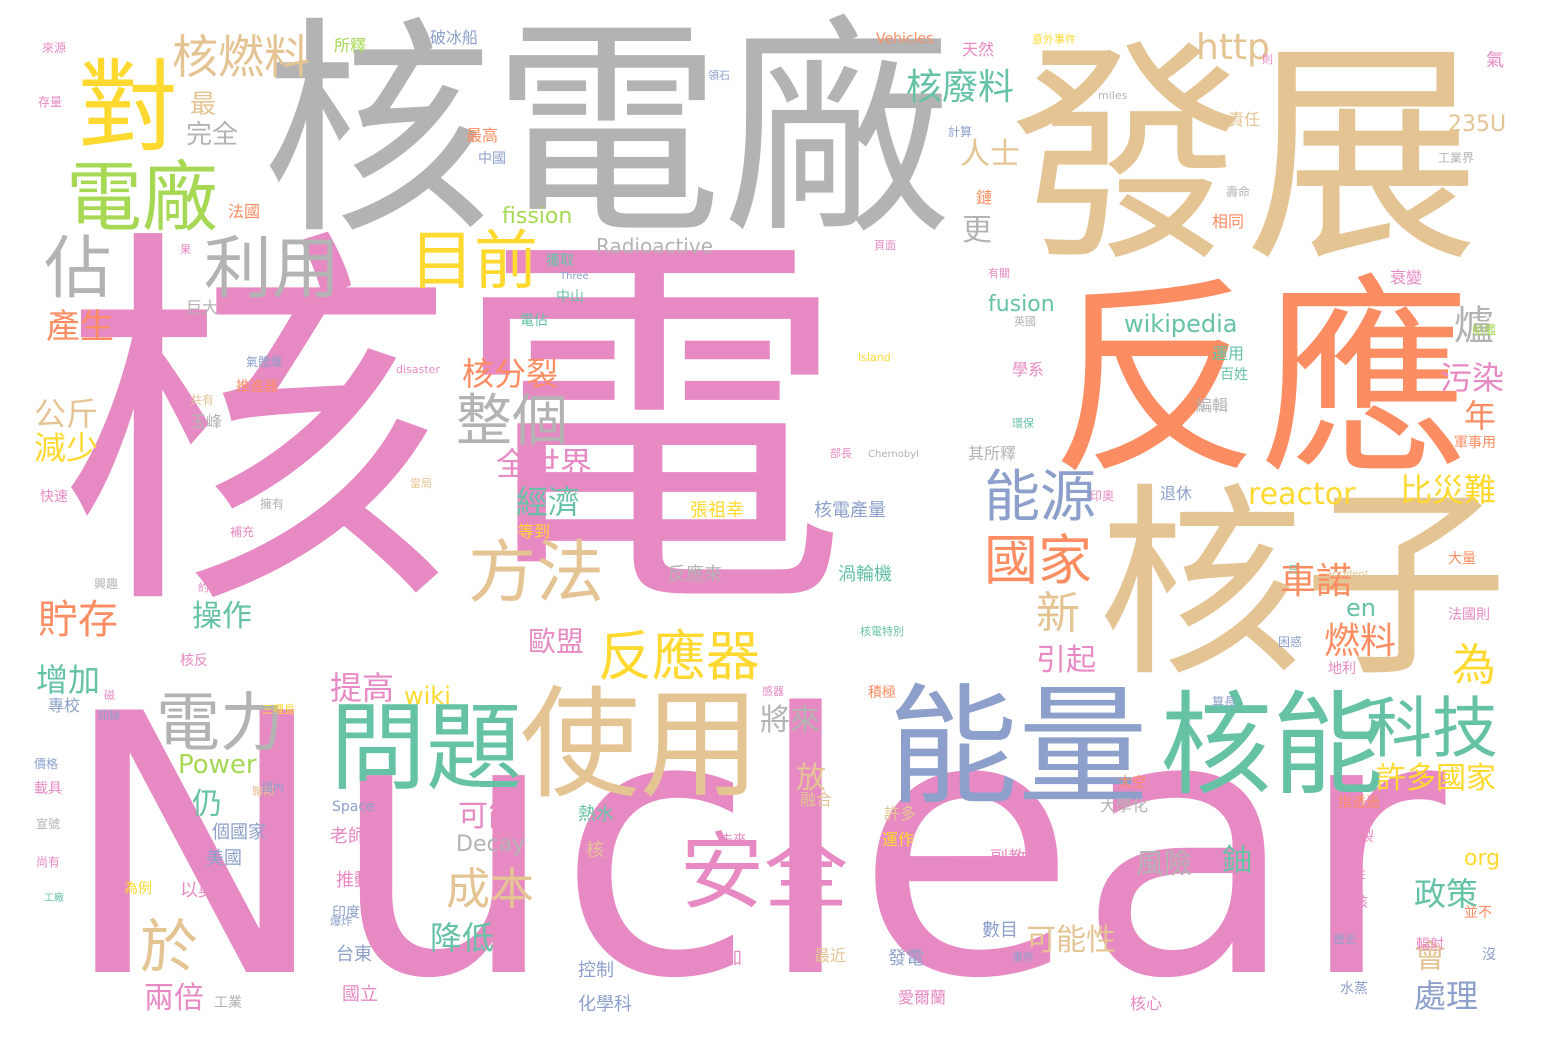 The height and width of the screenshot is (1052, 1548). I want to click on word-hediantebie: 核電特別, so click(882, 631).